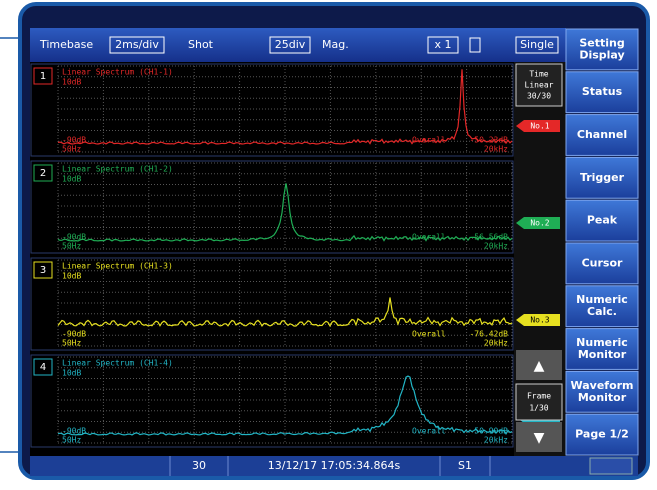  I want to click on status-items: 30 13/12/17 17:05:34.864s S1, so click(401, 466).